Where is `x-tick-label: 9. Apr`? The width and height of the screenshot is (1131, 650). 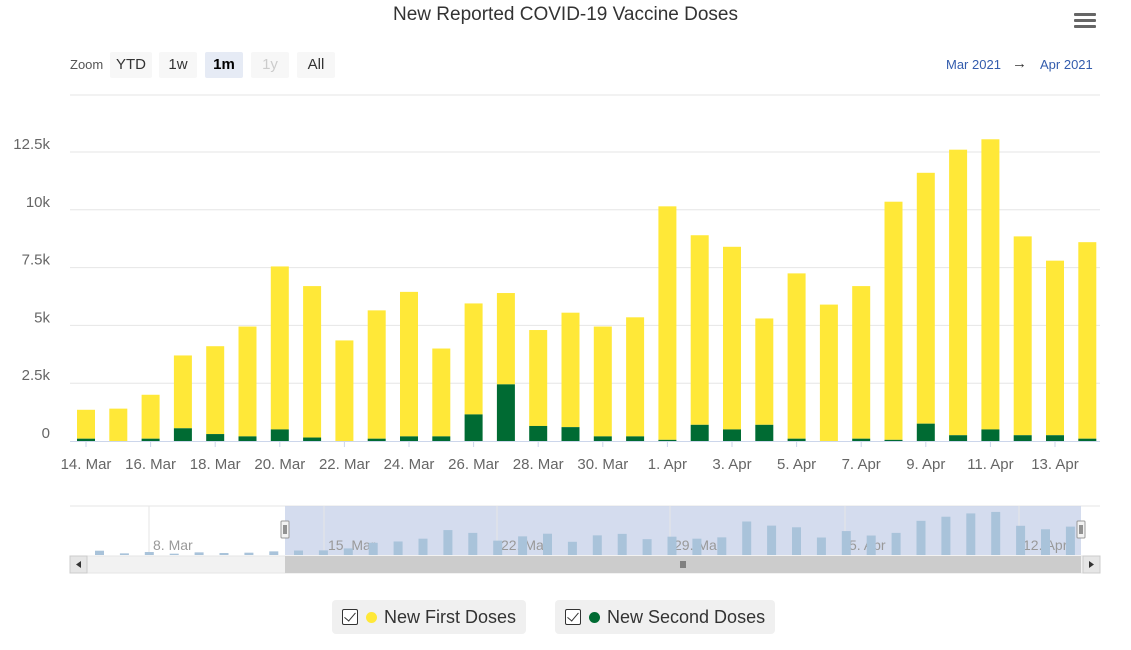 x-tick-label: 9. Apr is located at coordinates (925, 464).